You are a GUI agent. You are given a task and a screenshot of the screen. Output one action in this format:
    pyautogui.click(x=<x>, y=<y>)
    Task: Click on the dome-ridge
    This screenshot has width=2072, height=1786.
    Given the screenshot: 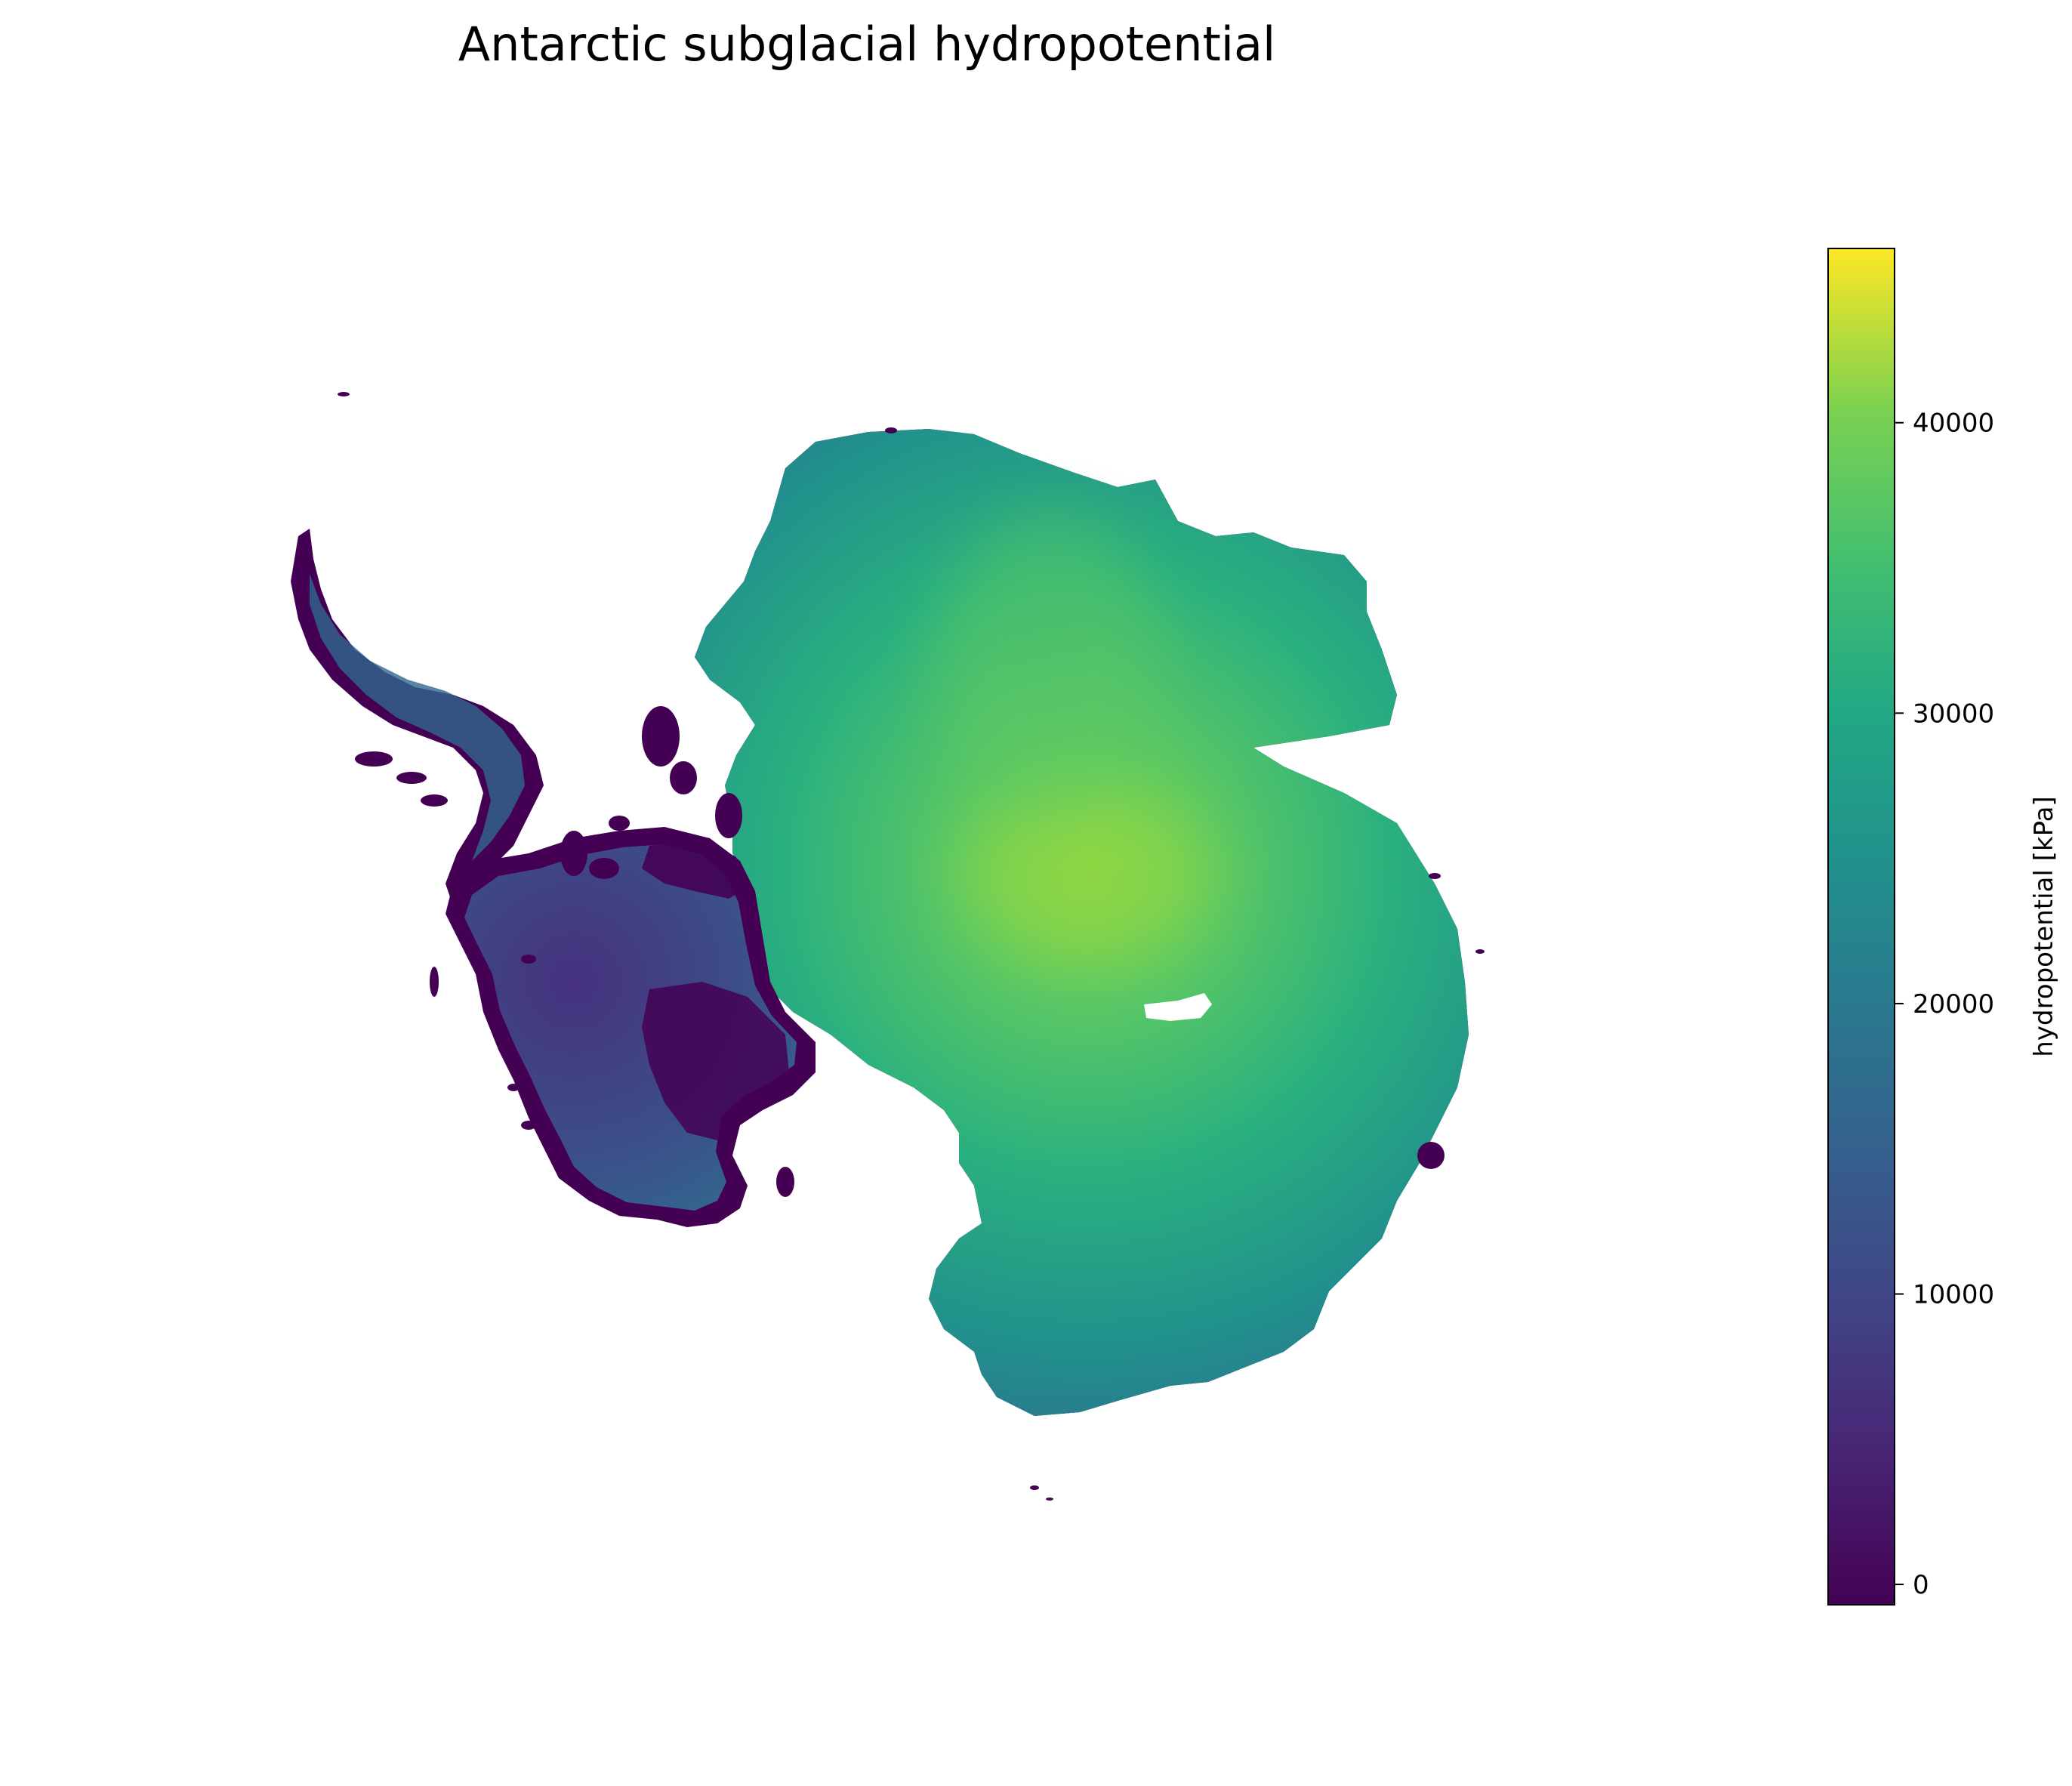 What is the action you would take?
    pyautogui.click(x=1049, y=665)
    